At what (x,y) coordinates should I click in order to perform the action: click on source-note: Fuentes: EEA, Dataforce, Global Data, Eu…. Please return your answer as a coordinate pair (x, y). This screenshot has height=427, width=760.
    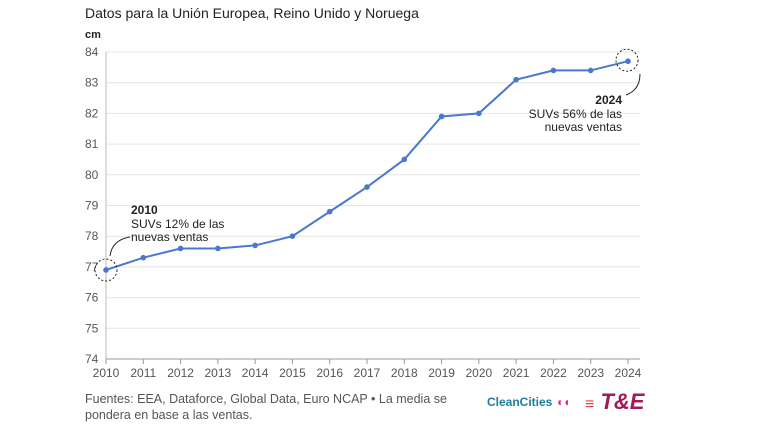
    Looking at the image, I should click on (266, 407).